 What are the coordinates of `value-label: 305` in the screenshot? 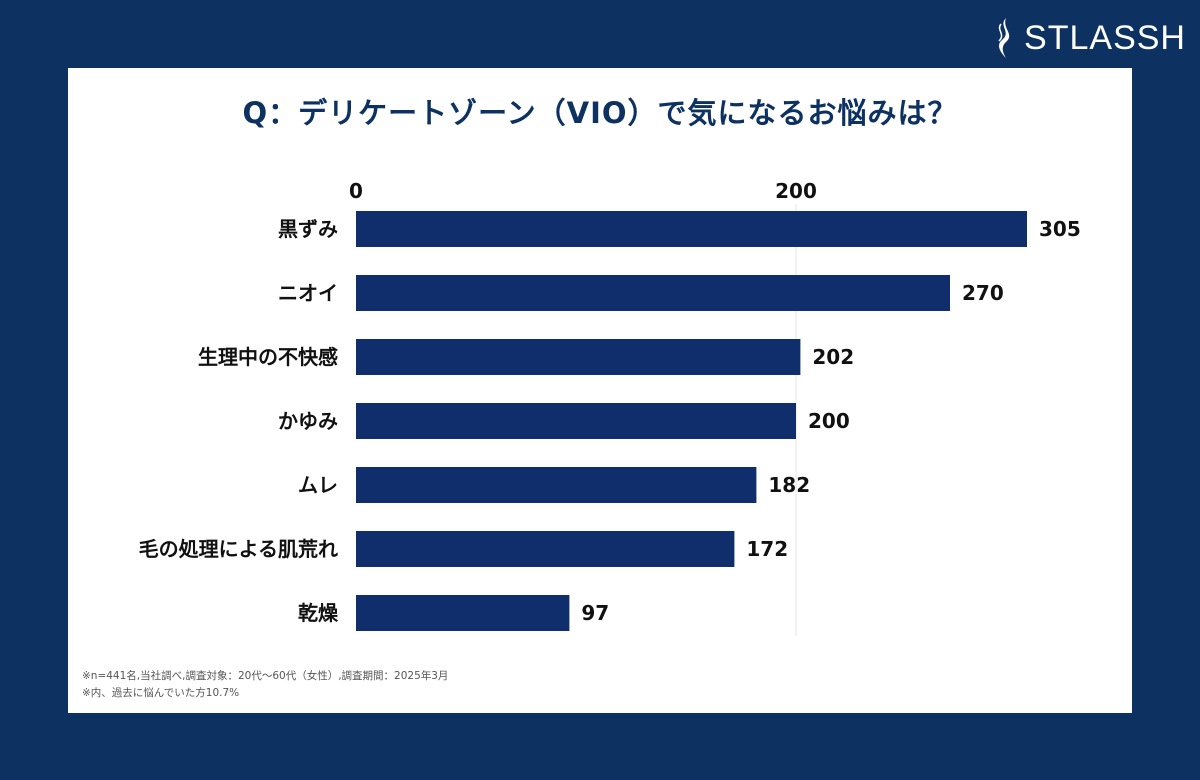 It's located at (1060, 229).